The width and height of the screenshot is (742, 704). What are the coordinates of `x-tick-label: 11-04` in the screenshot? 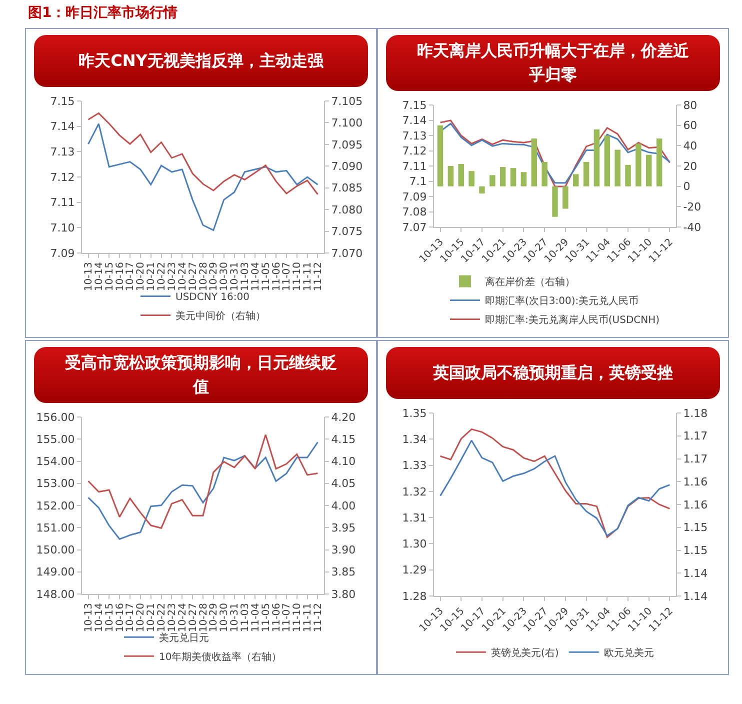 It's located at (256, 617).